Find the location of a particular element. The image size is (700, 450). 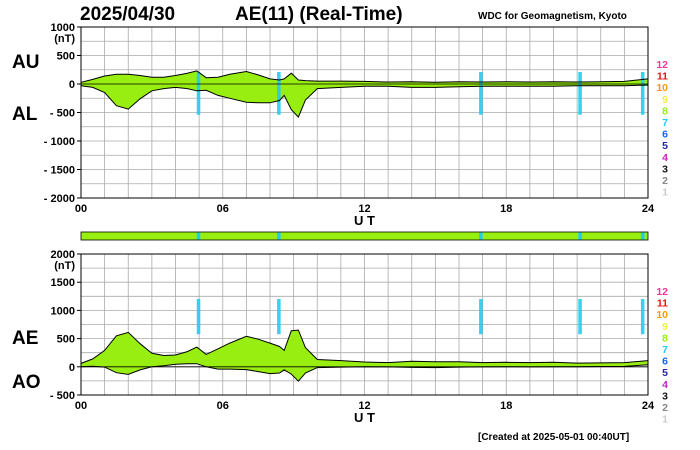

chart-date: 2025/04/30 is located at coordinates (128, 14).